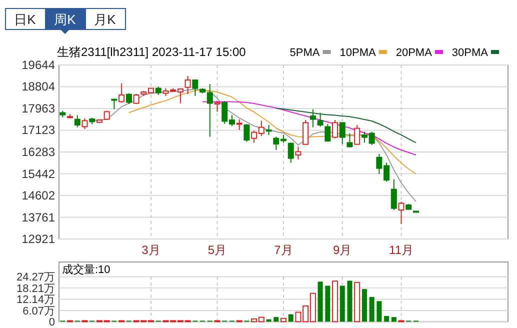  Describe the element at coordinates (39, 109) in the screenshot. I see `y-tick-label: 17963` at that location.